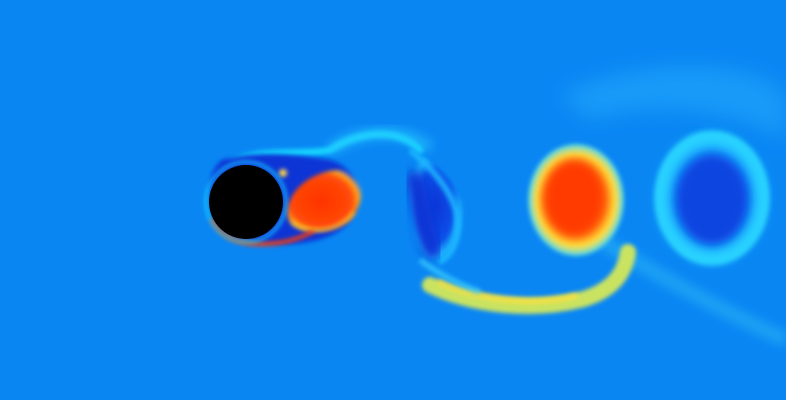  Describe the element at coordinates (324, 201) in the screenshot. I see `attached-positive-vortex` at that location.